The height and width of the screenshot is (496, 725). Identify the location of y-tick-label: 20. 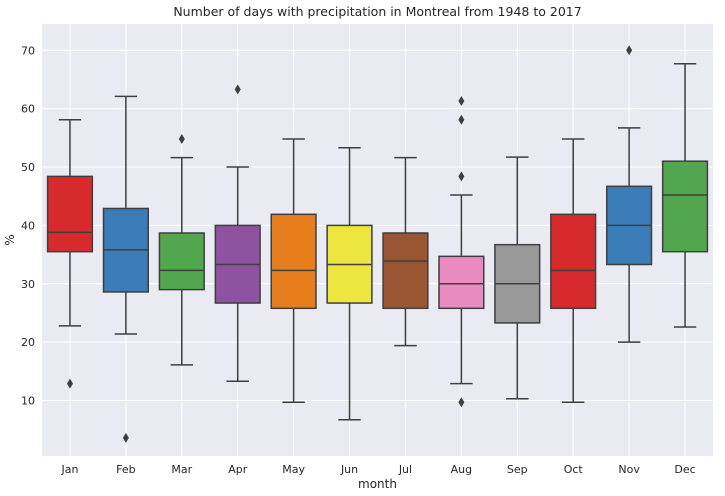
(28, 342).